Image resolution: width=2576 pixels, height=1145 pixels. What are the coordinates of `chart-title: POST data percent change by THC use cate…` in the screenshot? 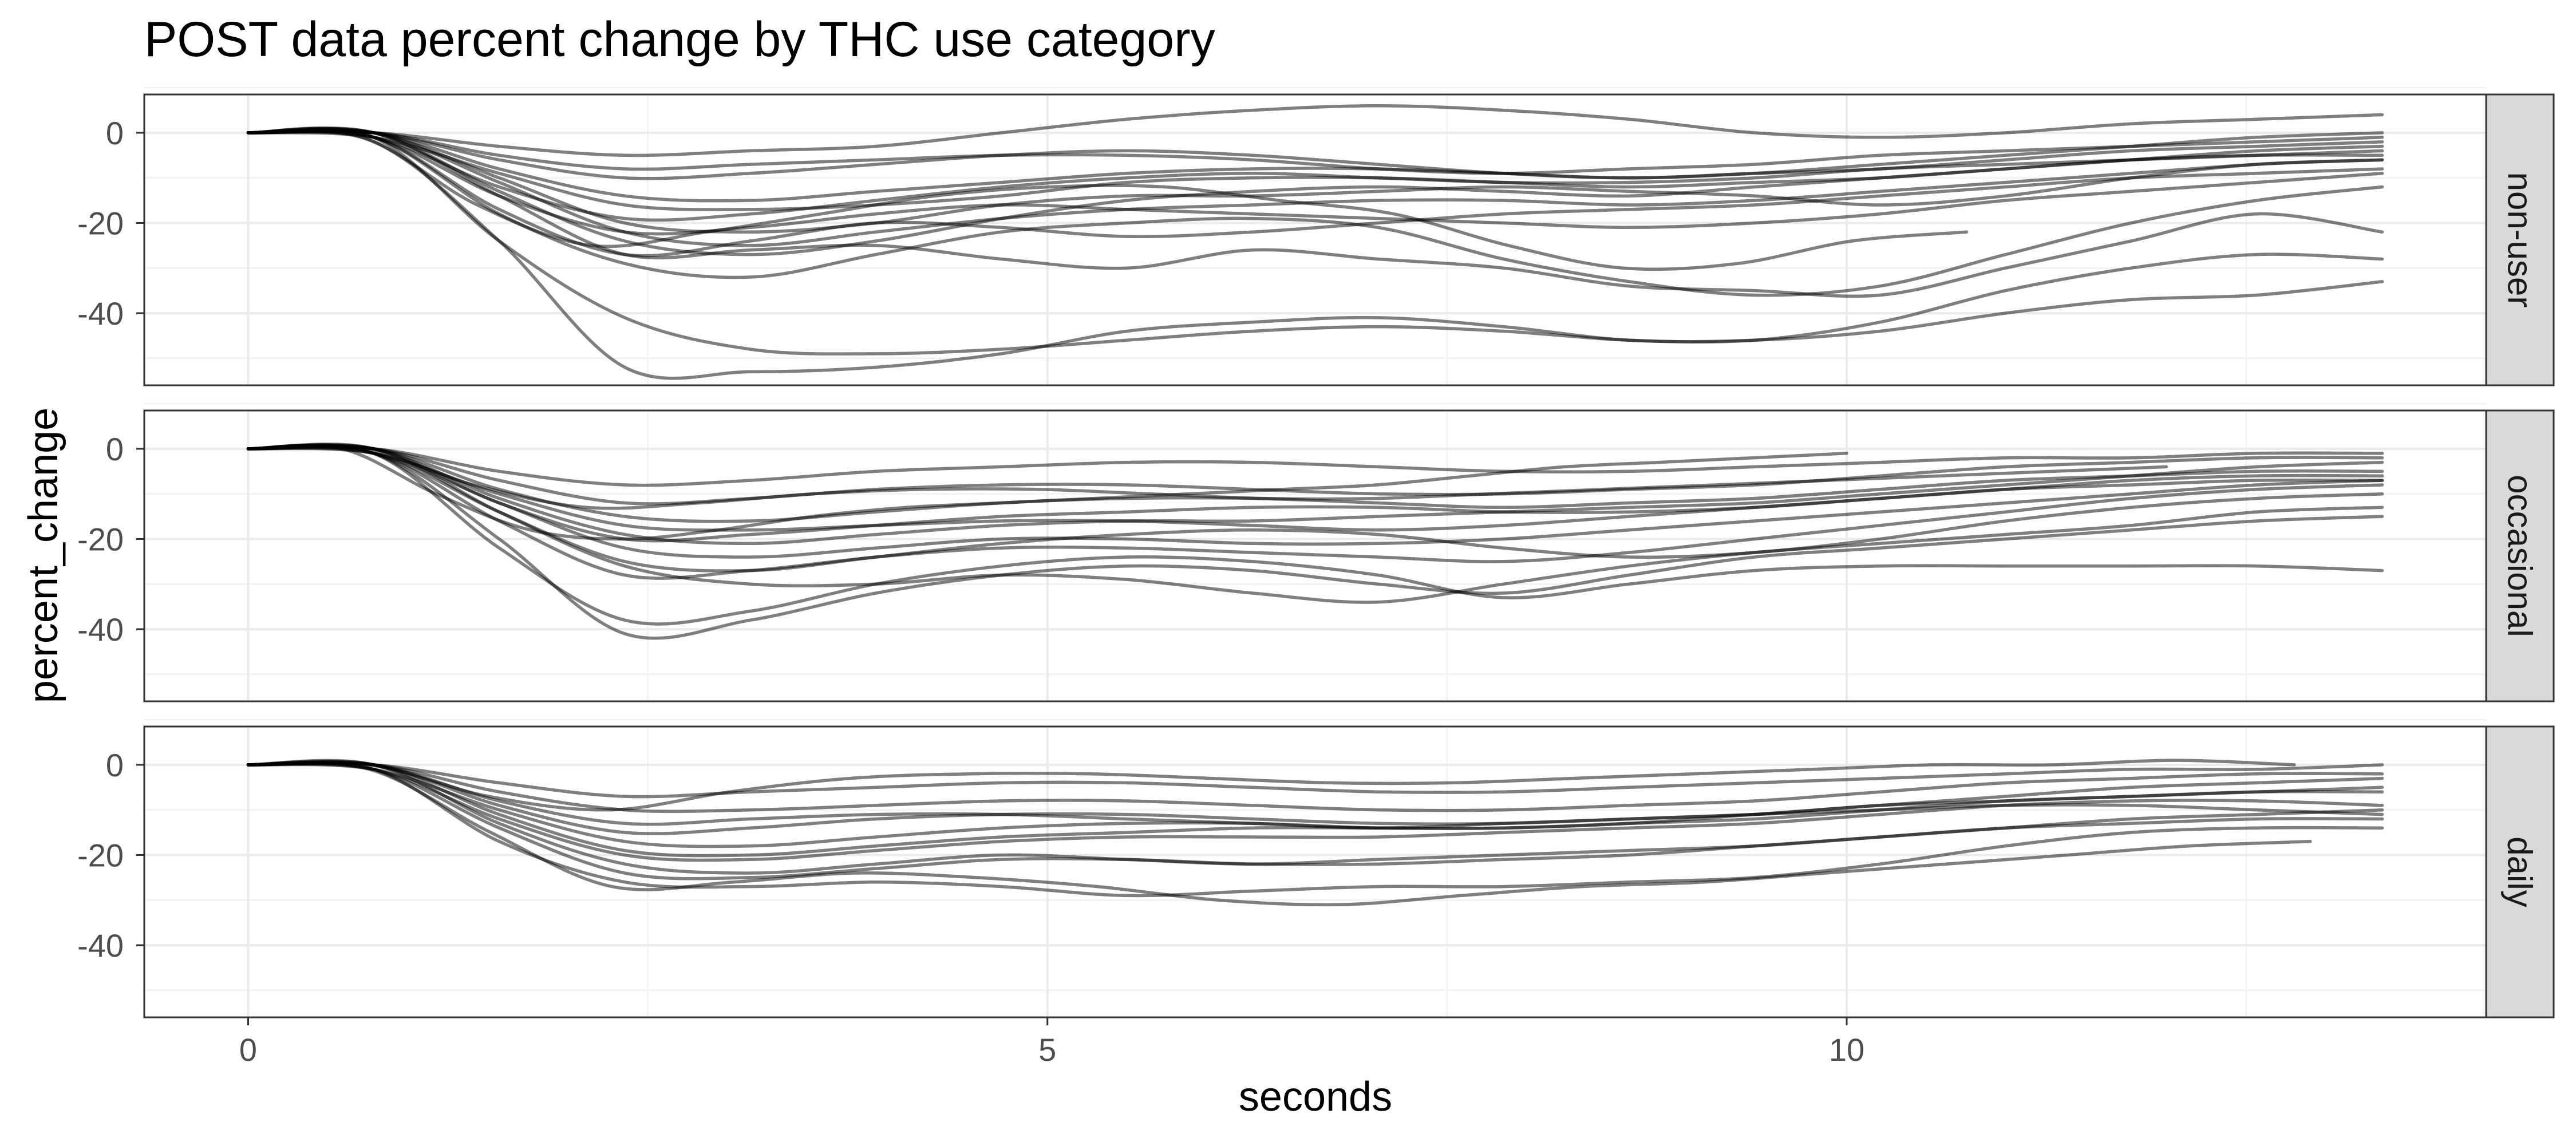 It's located at (679, 39).